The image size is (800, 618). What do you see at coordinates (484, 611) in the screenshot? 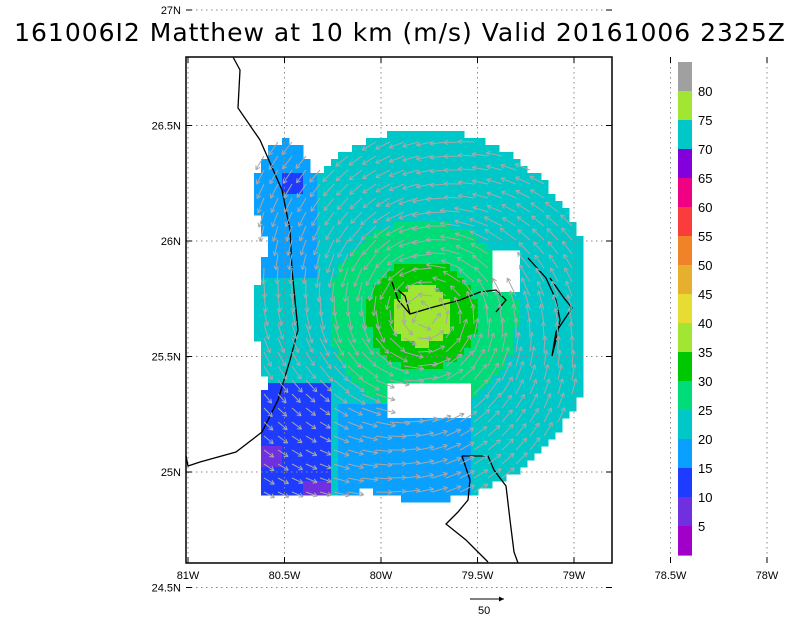
I see `reference-vector-label: 50` at bounding box center [484, 611].